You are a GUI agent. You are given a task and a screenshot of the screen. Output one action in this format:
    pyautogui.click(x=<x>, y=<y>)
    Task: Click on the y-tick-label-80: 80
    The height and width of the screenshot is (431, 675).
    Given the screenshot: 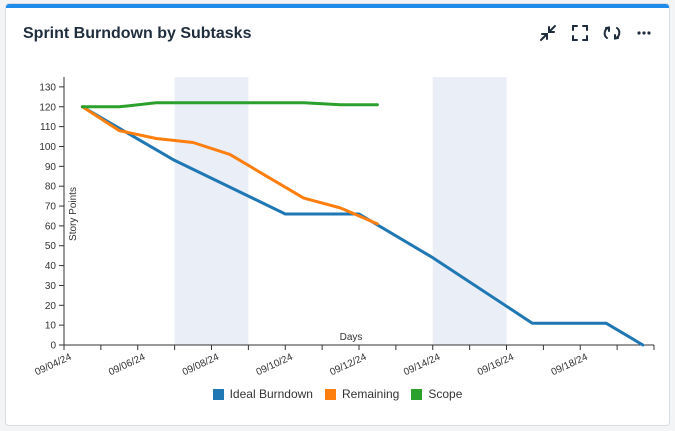 What is the action you would take?
    pyautogui.click(x=51, y=187)
    